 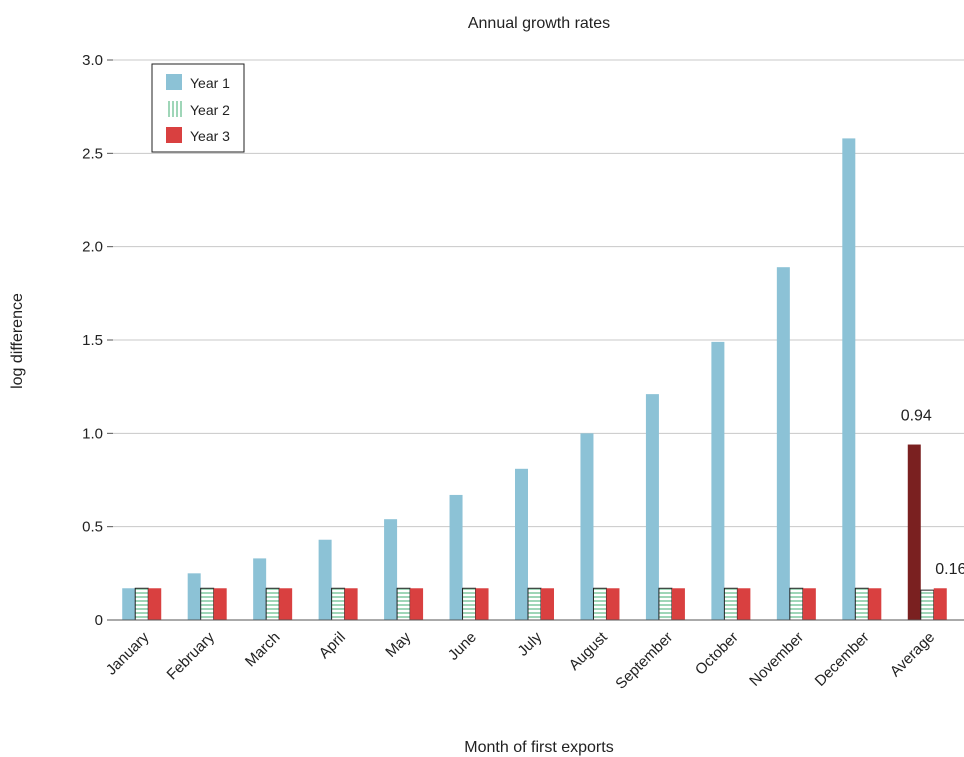 I want to click on x-tick-label-average: Average, so click(x=912, y=654).